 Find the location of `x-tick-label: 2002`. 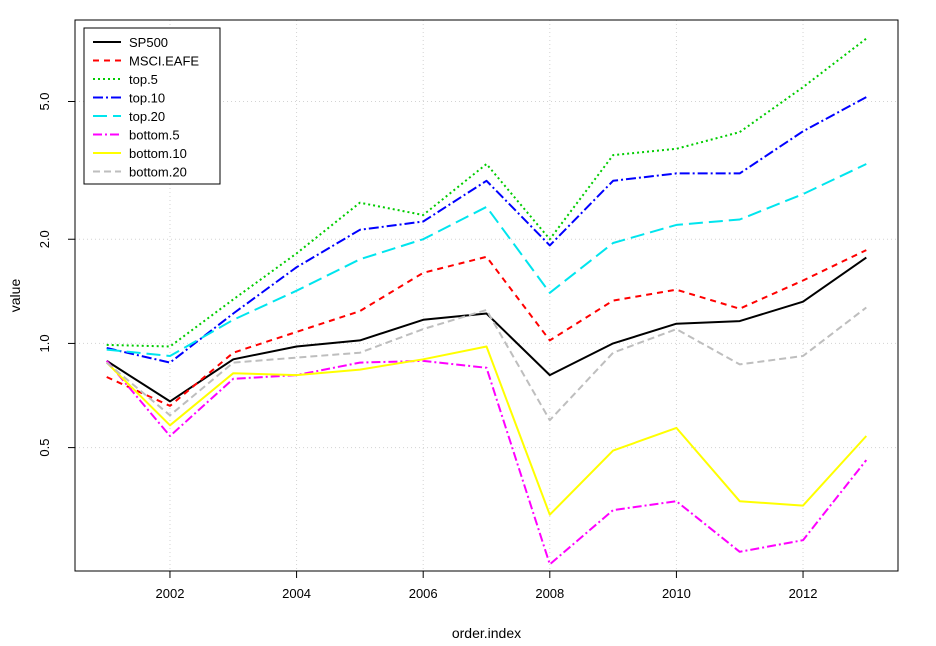

x-tick-label: 2002 is located at coordinates (170, 593).